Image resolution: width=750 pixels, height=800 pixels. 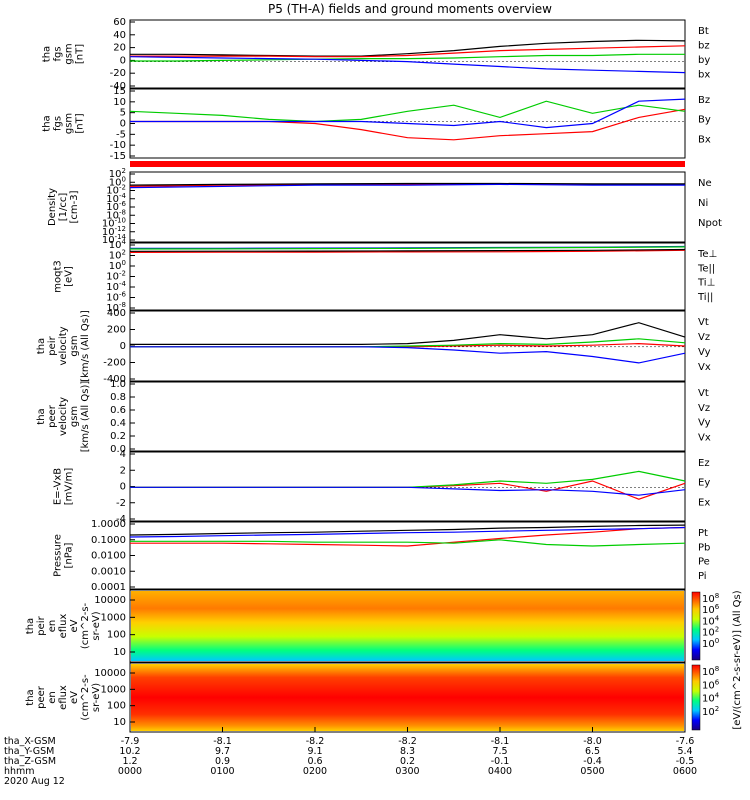 What do you see at coordinates (121, 519) in the screenshot?
I see `y-tick-label: -4` at bounding box center [121, 519].